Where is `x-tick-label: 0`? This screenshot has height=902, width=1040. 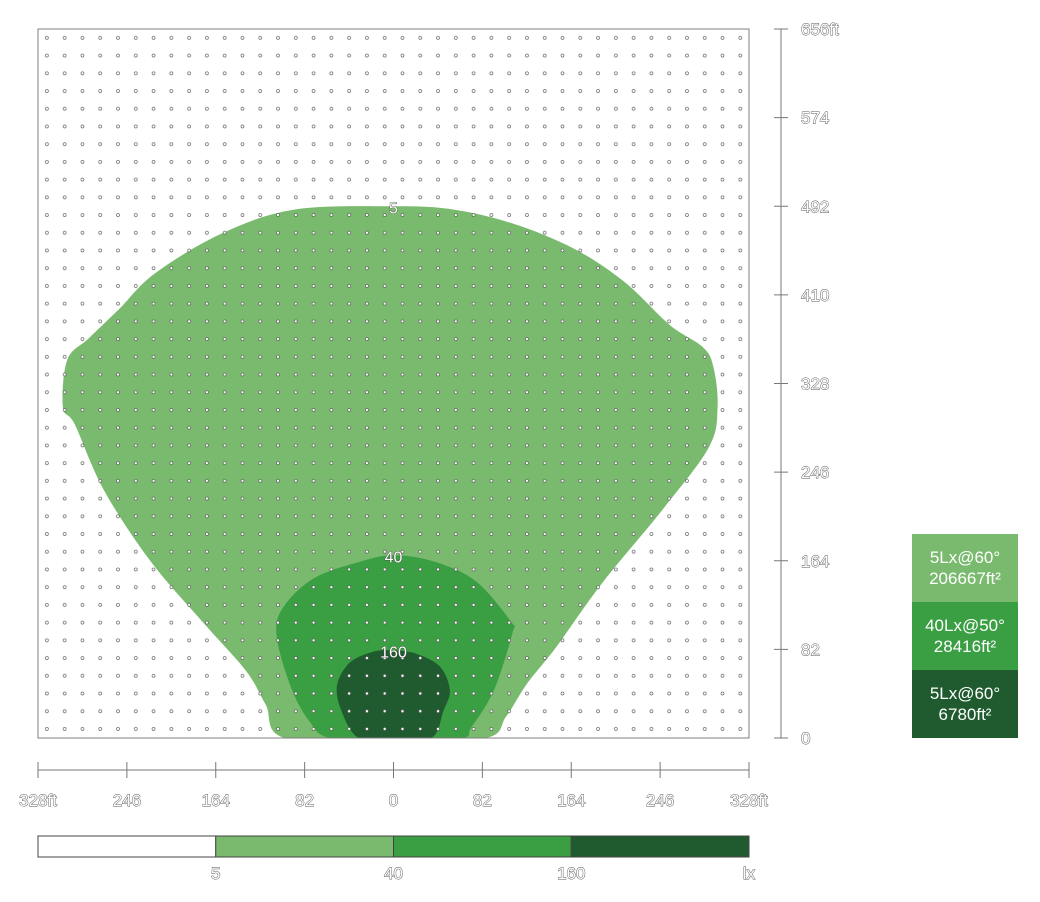 x-tick-label: 0 is located at coordinates (393, 800).